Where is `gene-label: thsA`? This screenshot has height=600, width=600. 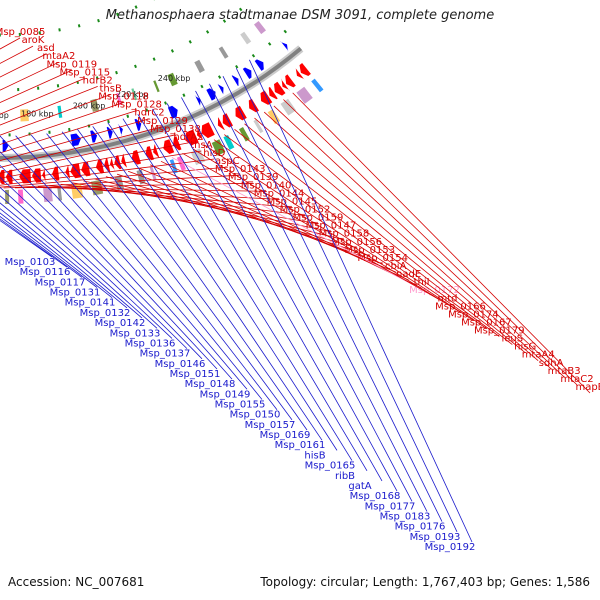 gene-label: thsA is located at coordinates (201, 145).